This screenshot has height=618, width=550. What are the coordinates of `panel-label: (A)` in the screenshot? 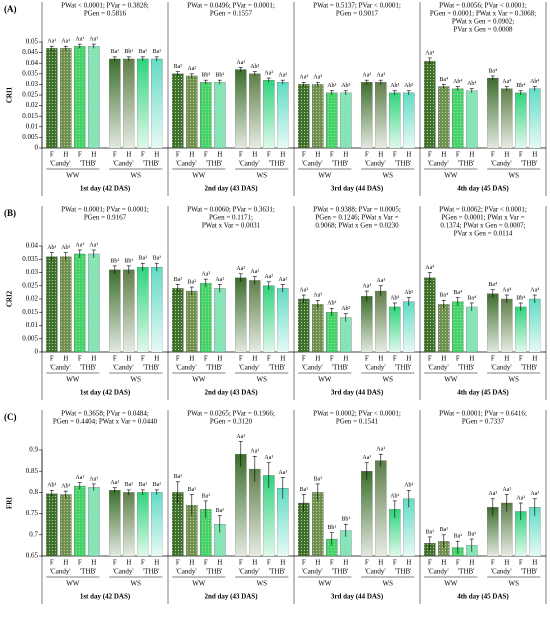 It's located at (10, 9).